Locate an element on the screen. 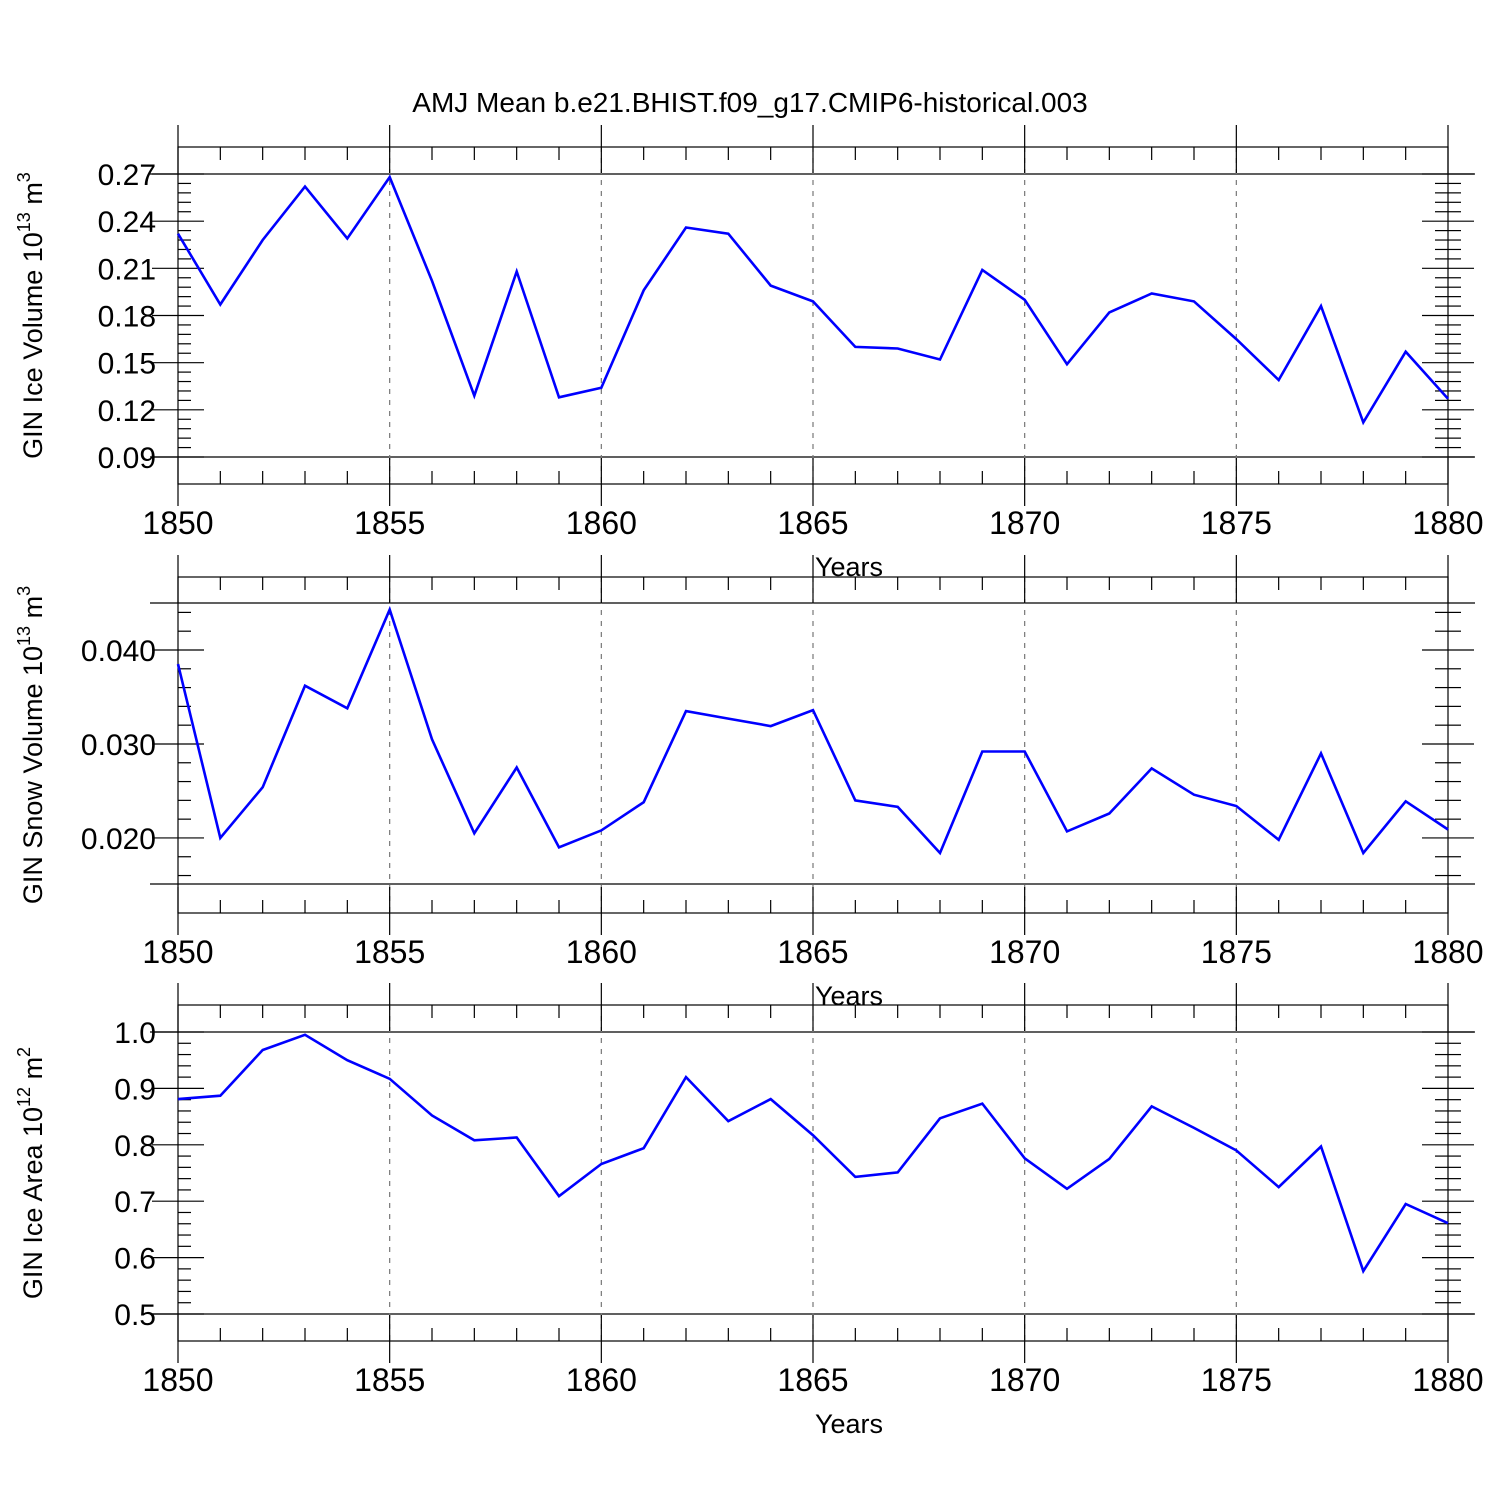 The width and height of the screenshot is (1500, 1500). y-tick-label: 0.030 is located at coordinates (118, 745).